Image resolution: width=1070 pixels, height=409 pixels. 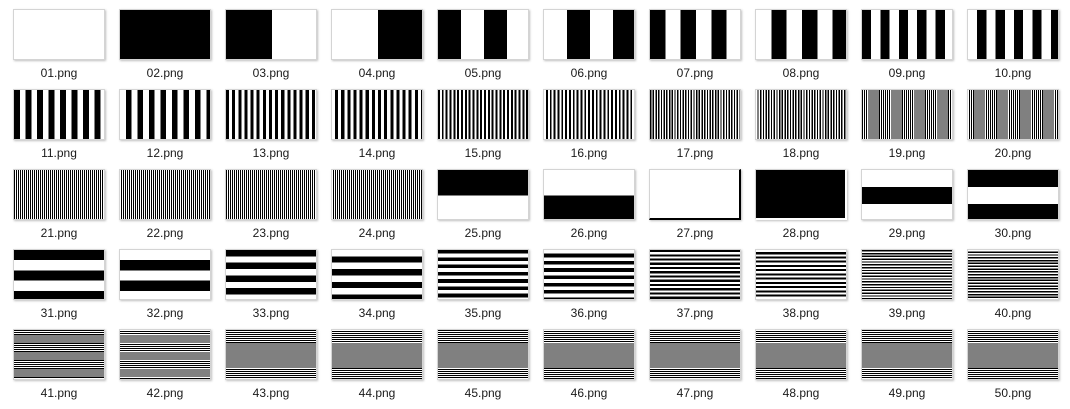 I want to click on file-item: 06.png, so click(x=589, y=49).